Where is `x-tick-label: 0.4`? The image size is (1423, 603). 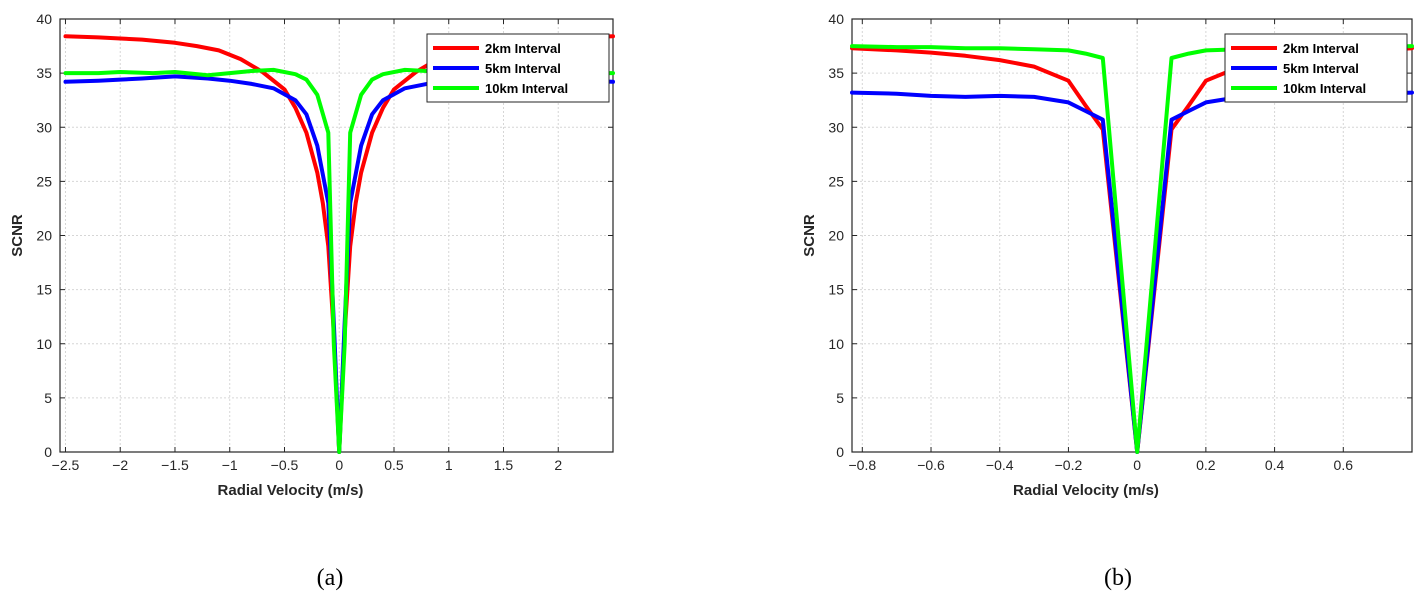 x-tick-label: 0.4 is located at coordinates (1275, 465).